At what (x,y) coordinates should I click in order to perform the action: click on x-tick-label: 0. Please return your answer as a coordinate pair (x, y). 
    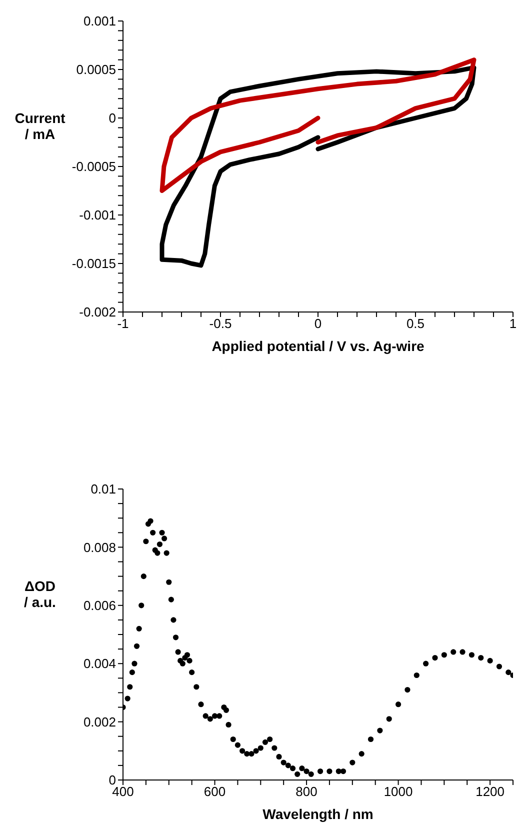
    Looking at the image, I should click on (318, 324).